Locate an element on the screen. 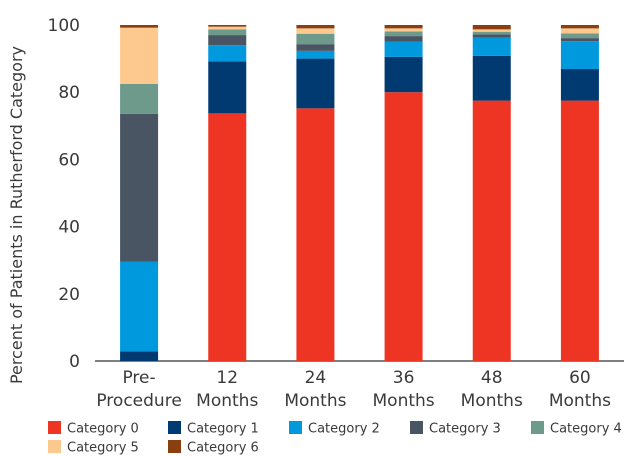 Image resolution: width=634 pixels, height=456 pixels. x-category-label: 48 is located at coordinates (492, 378).